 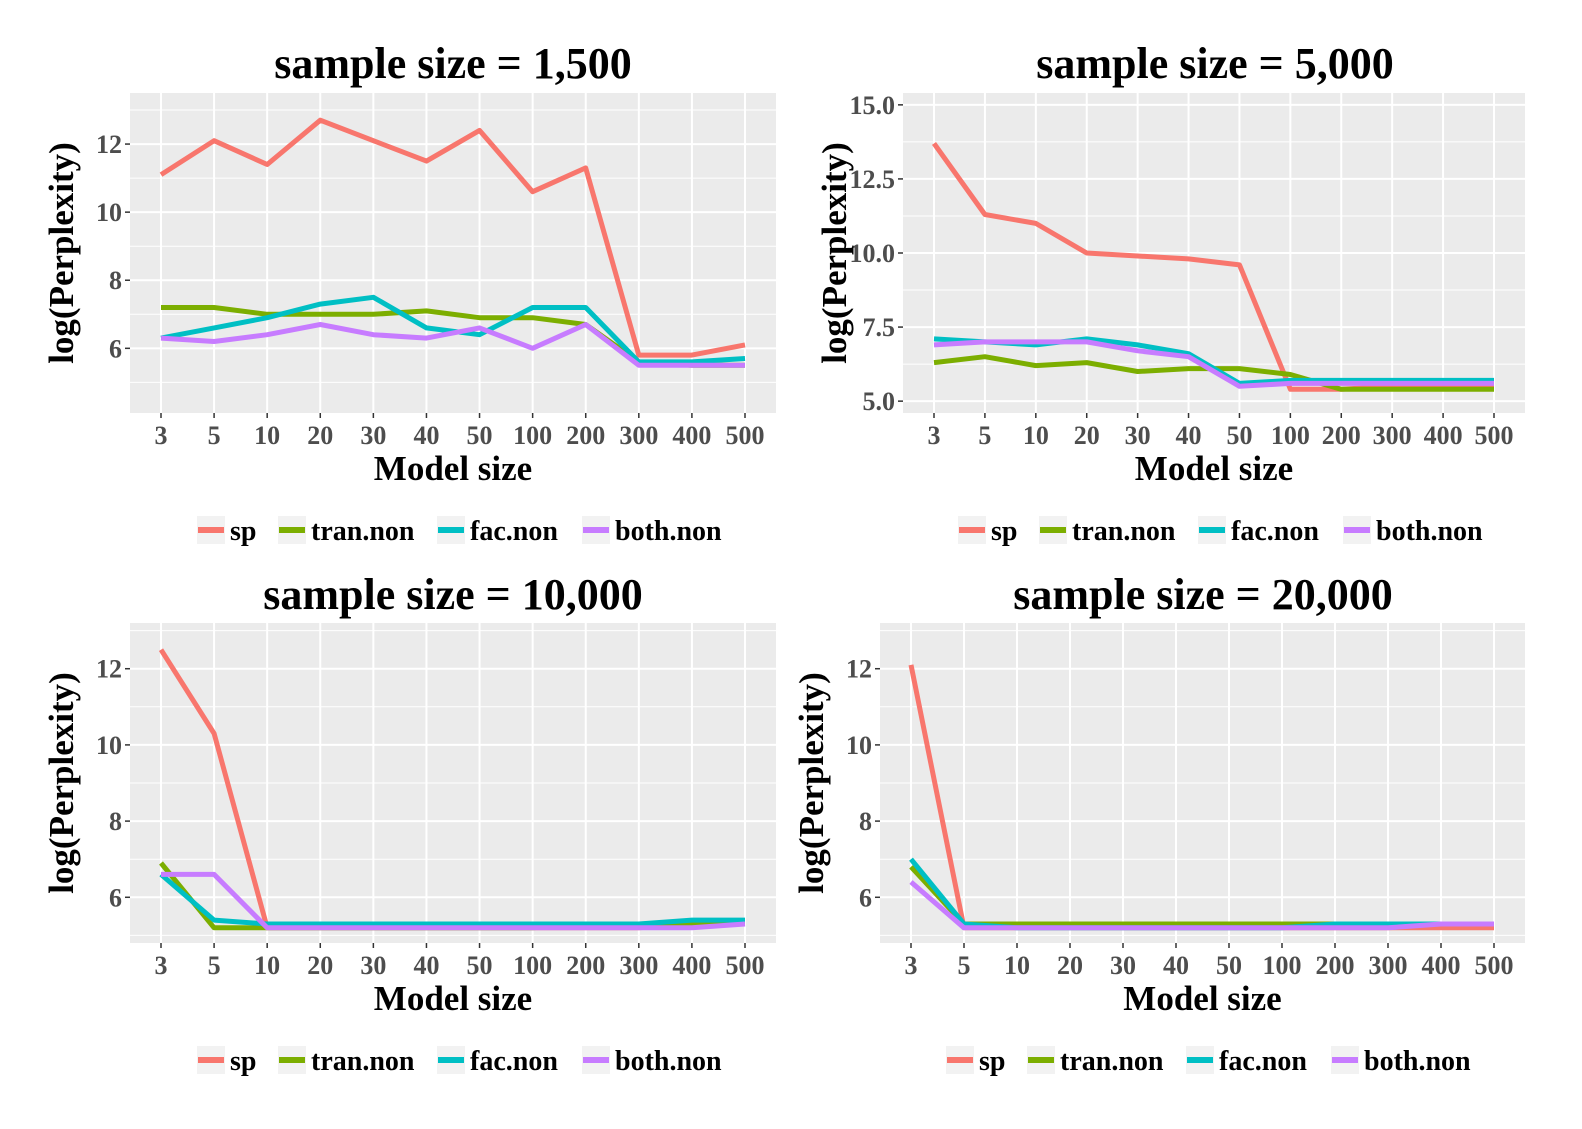 What do you see at coordinates (873, 179) in the screenshot?
I see `y-tick-label: 12.5` at bounding box center [873, 179].